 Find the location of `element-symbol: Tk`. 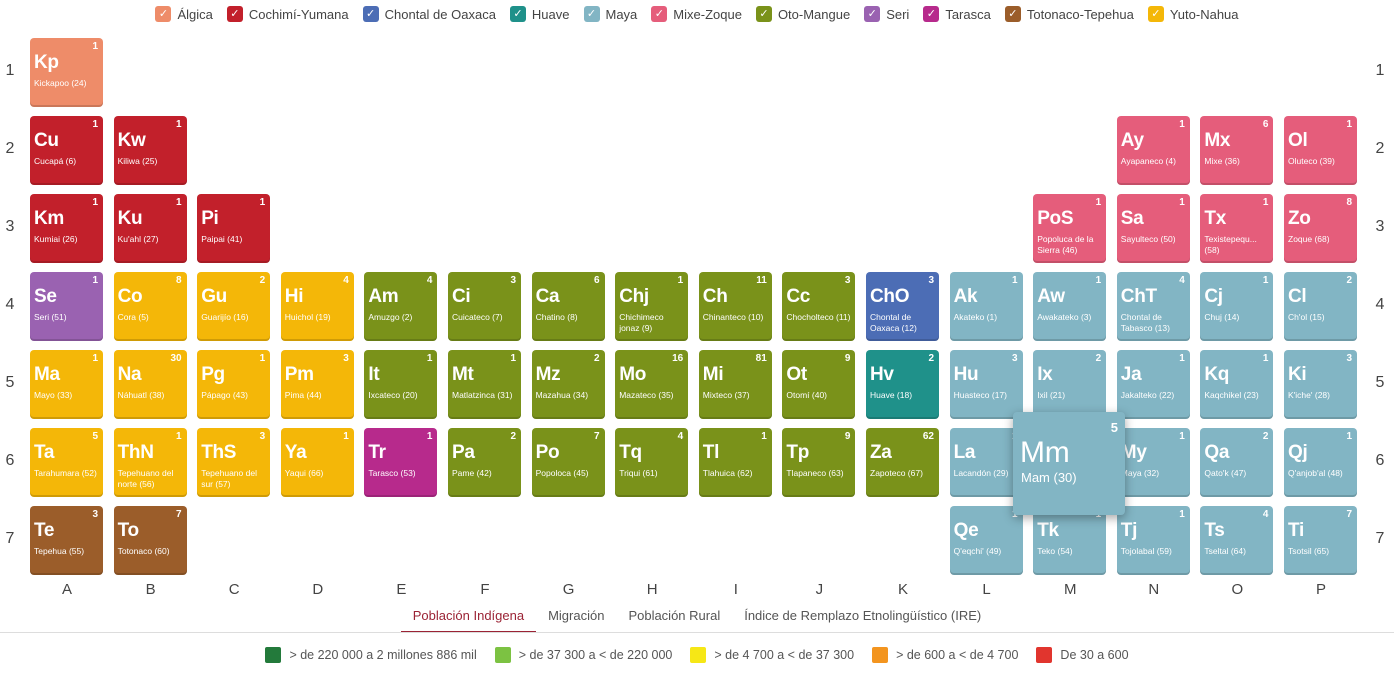

element-symbol: Tk is located at coordinates (1048, 530).